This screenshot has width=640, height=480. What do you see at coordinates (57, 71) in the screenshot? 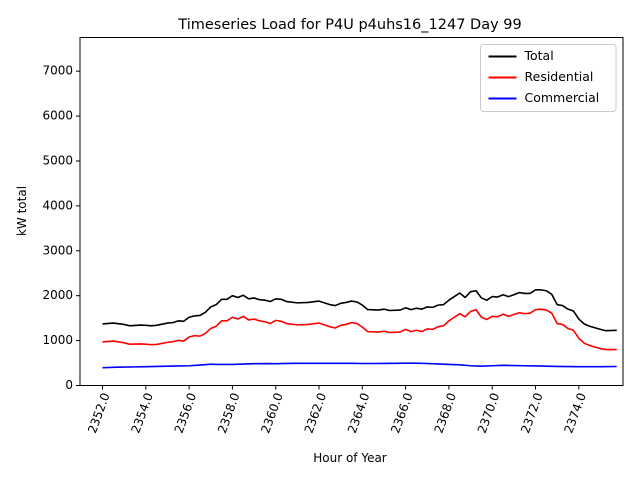
I see `y-tick-label: 7000` at bounding box center [57, 71].